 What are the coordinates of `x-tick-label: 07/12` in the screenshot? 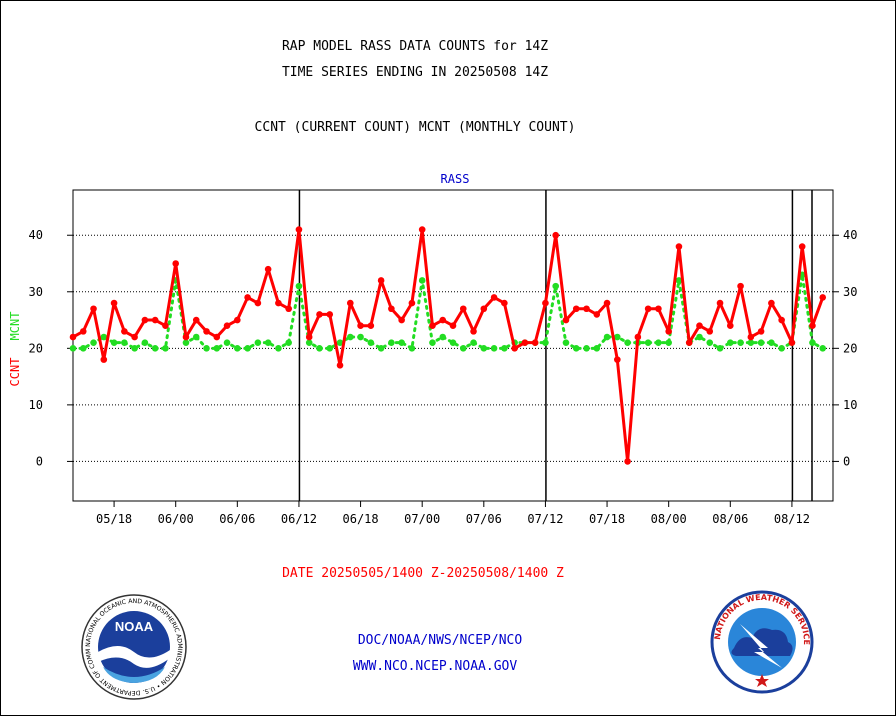 It's located at (545, 519).